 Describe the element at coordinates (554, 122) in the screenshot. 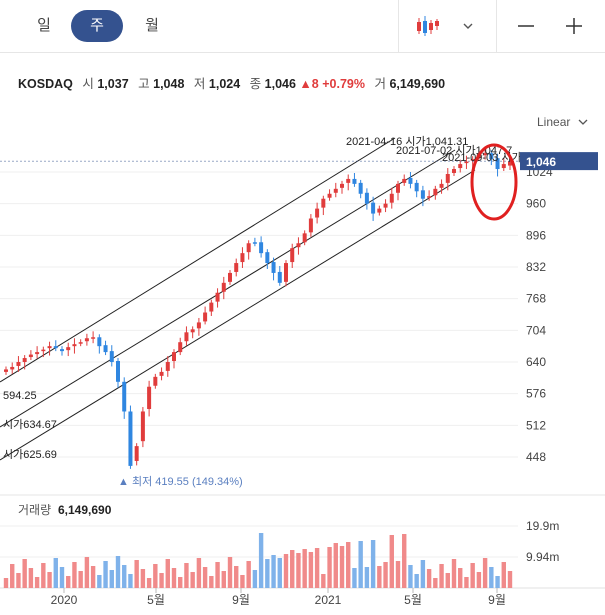

I see `scale-mode-label: Linear` at that location.